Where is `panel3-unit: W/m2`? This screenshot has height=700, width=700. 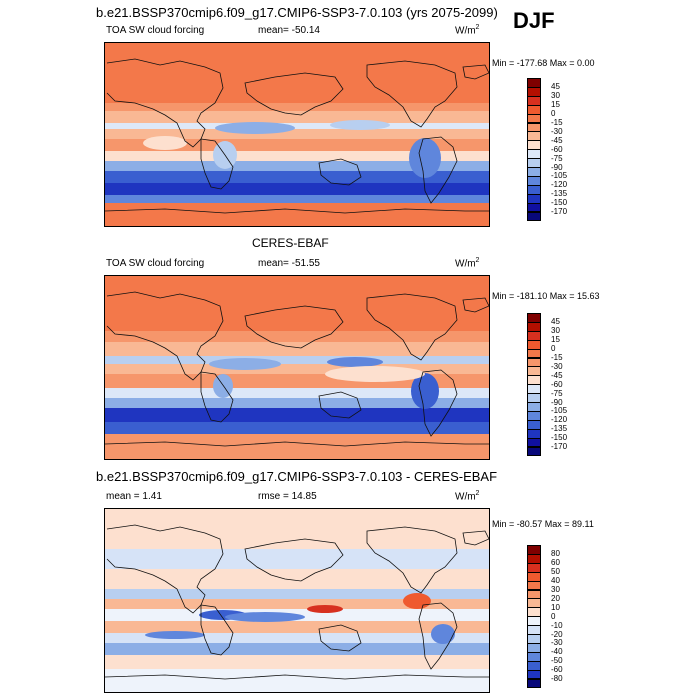
panel3-unit: W/m2 is located at coordinates (467, 496).